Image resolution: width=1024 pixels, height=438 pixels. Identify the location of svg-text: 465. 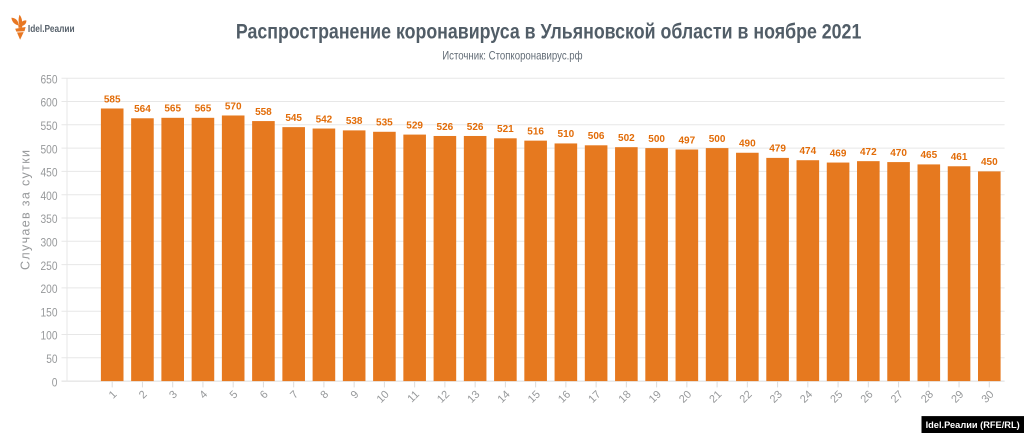
(928, 155).